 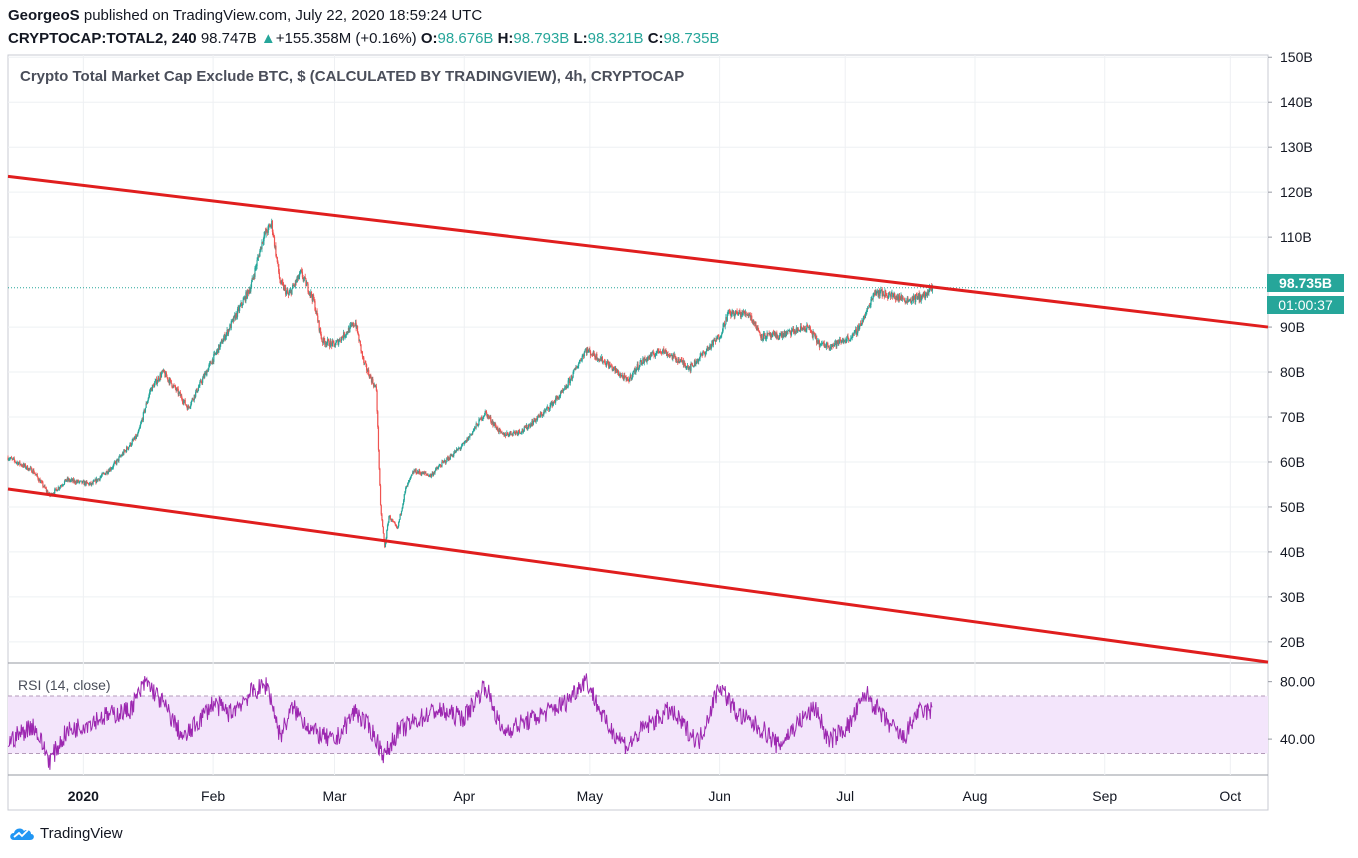 I want to click on x-tick-label: May, so click(x=590, y=796).